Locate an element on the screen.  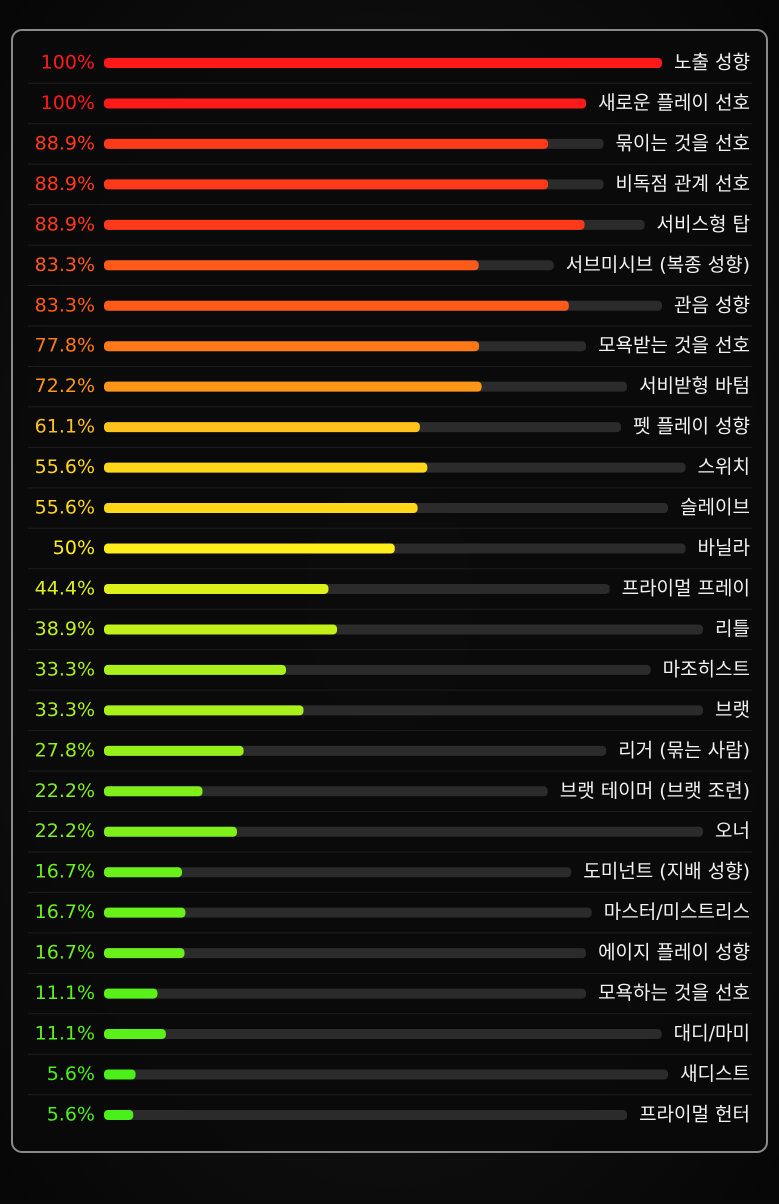
category-label: 스위치 is located at coordinates (724, 467).